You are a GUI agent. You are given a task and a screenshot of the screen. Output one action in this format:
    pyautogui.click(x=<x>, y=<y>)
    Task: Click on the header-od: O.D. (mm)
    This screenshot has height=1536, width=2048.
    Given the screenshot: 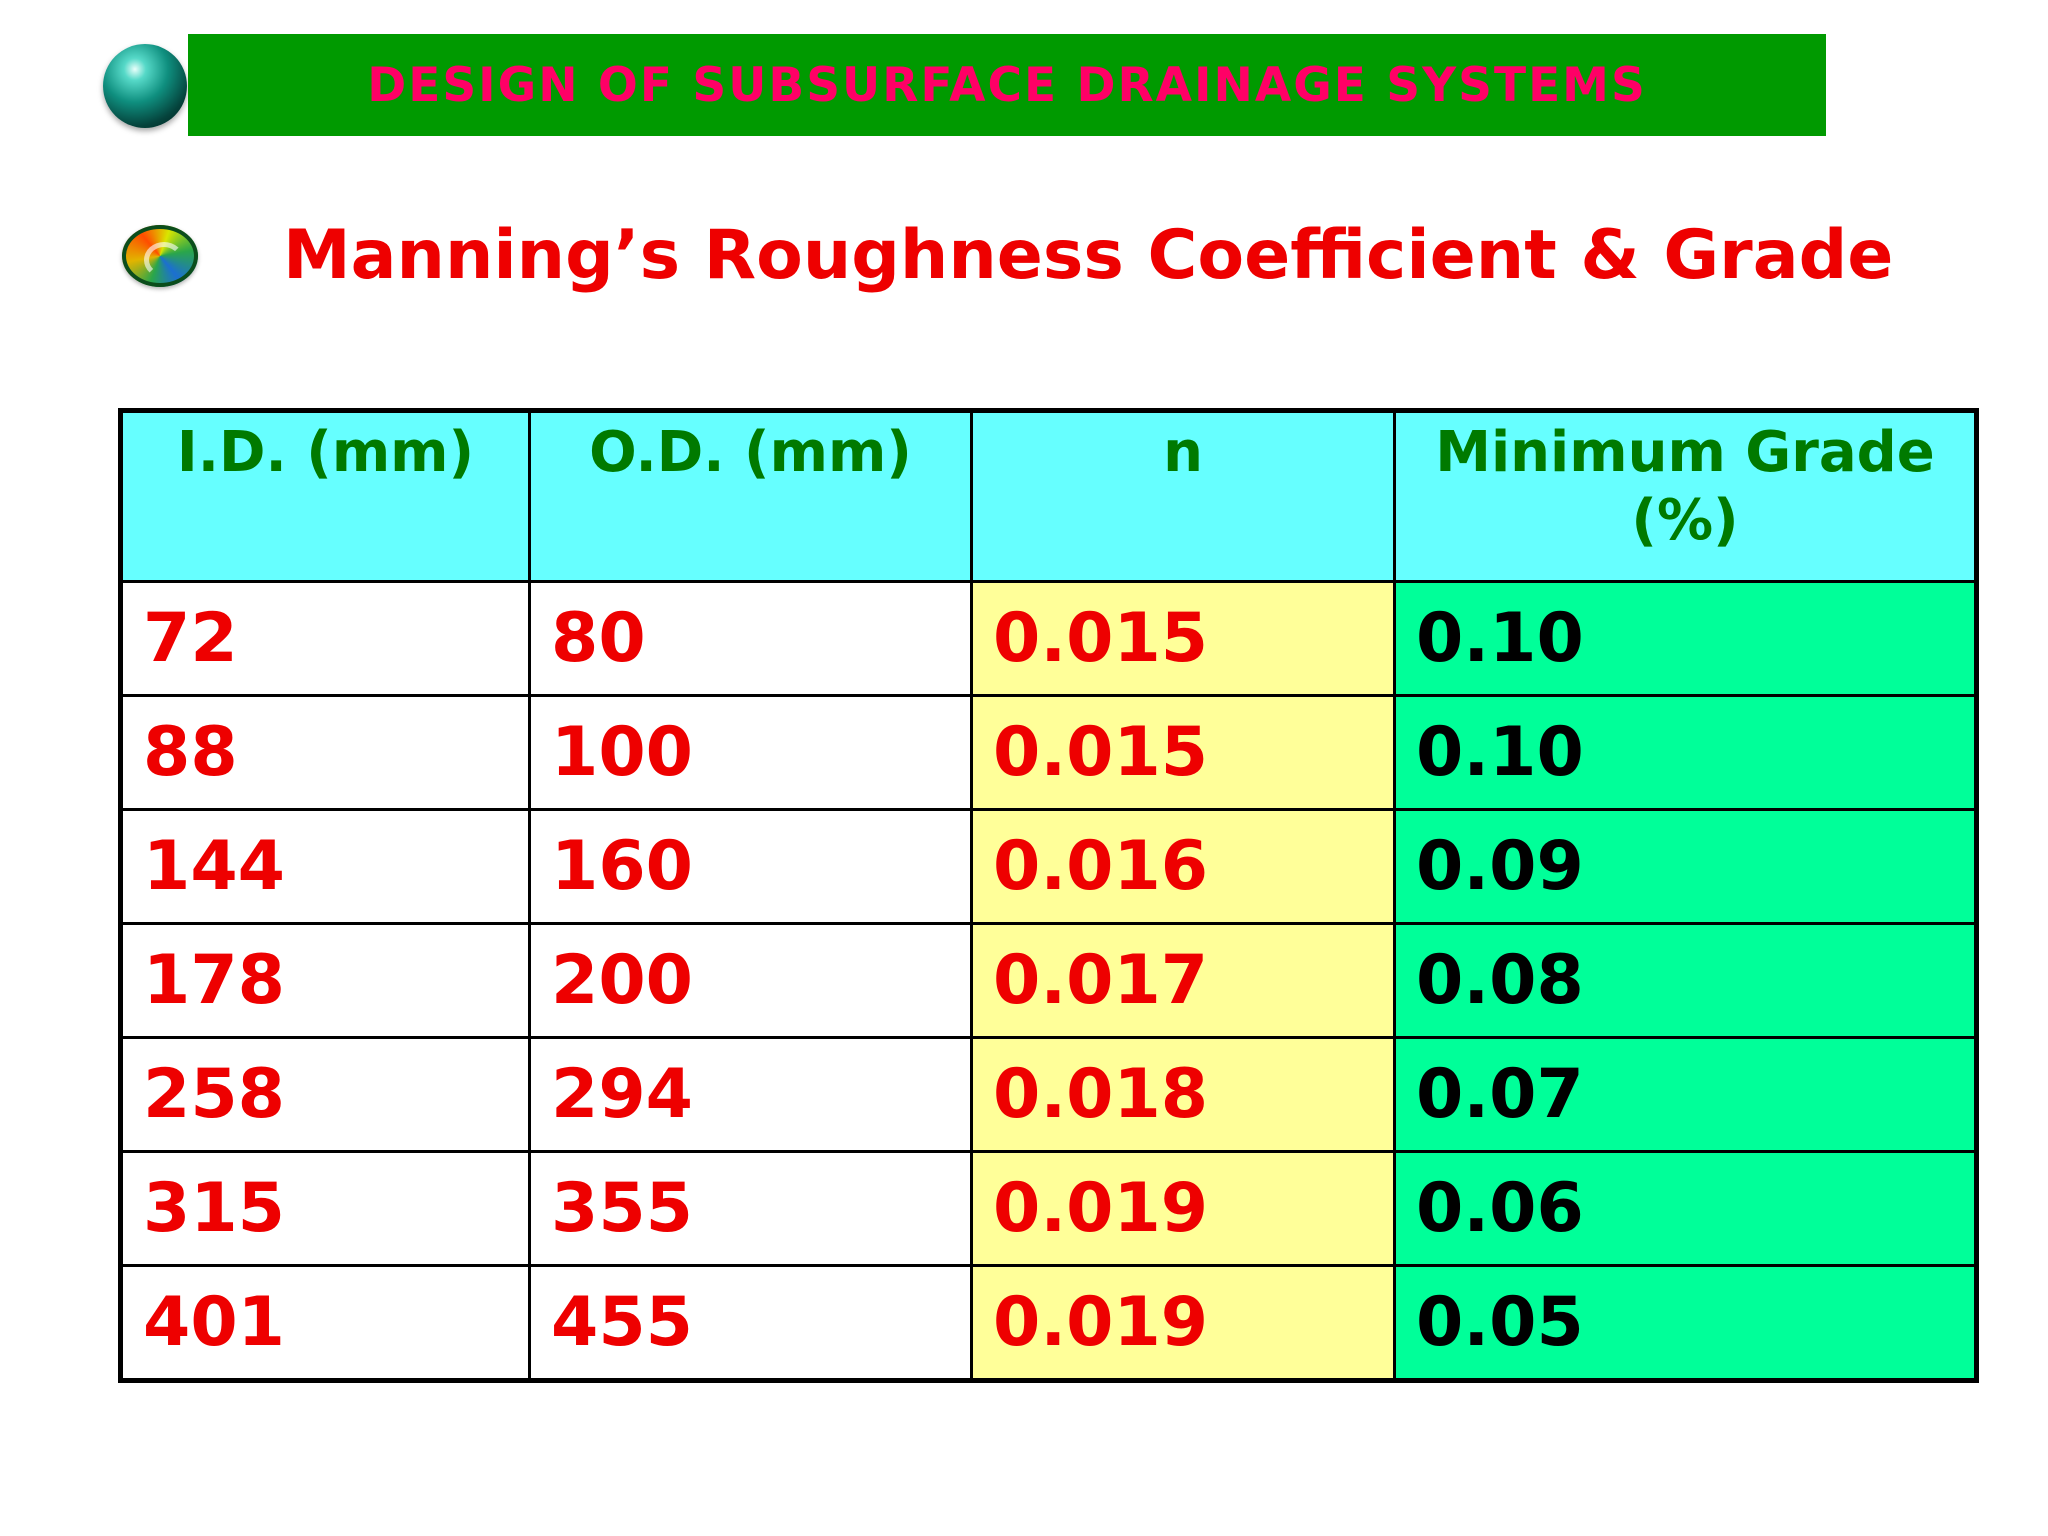 What is the action you would take?
    pyautogui.click(x=750, y=496)
    